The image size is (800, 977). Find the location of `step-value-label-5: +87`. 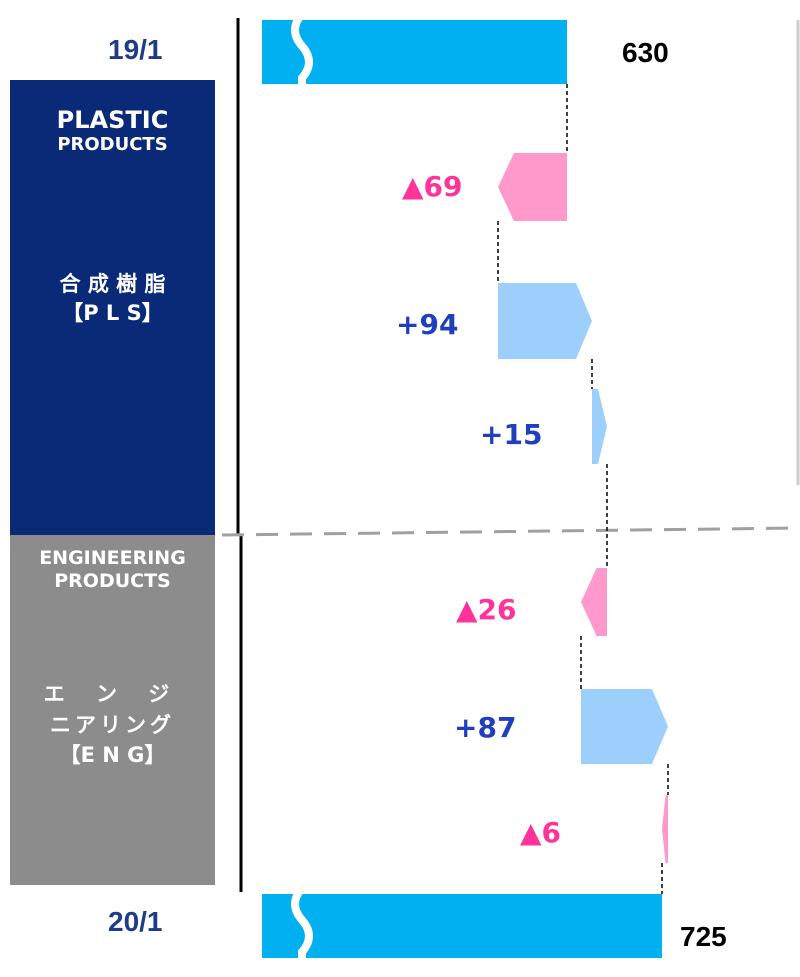

step-value-label-5: +87 is located at coordinates (485, 727).